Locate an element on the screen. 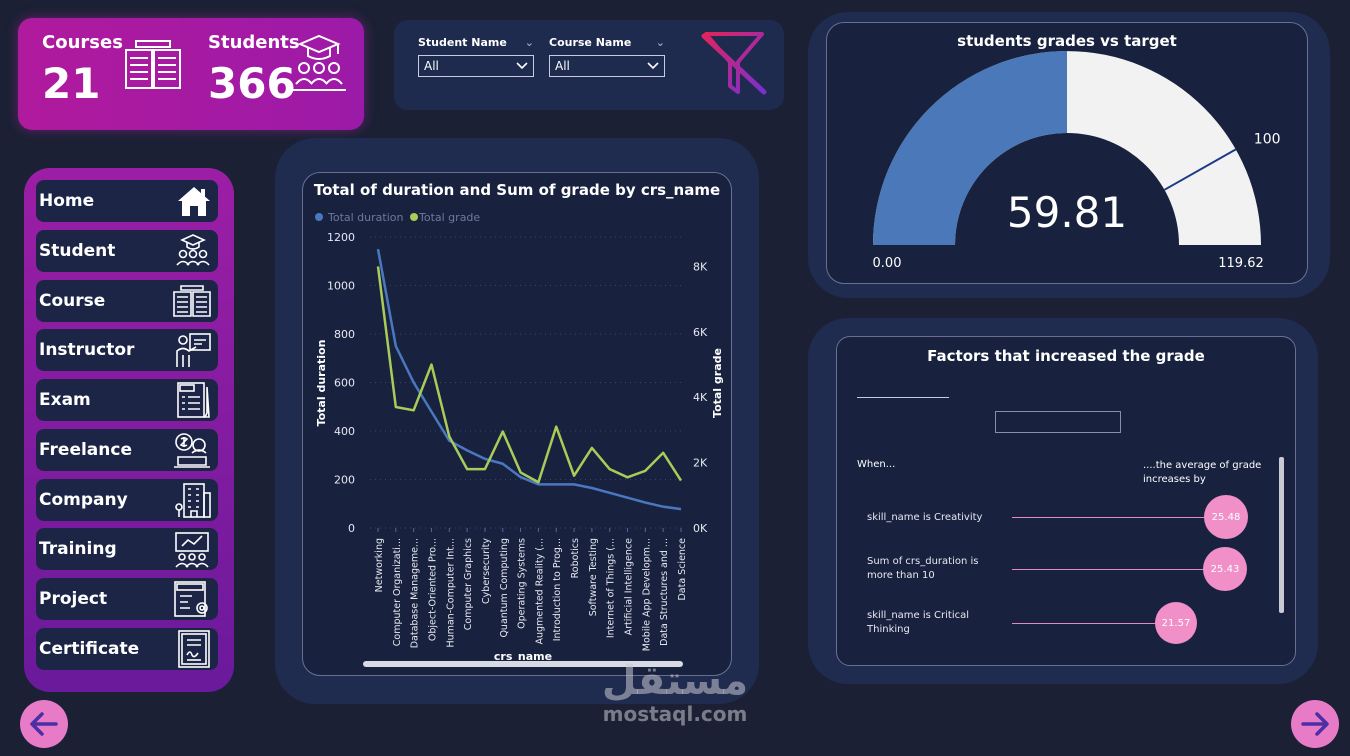  course-name-filter: Course Name ⌄ All is located at coordinates (607, 56).